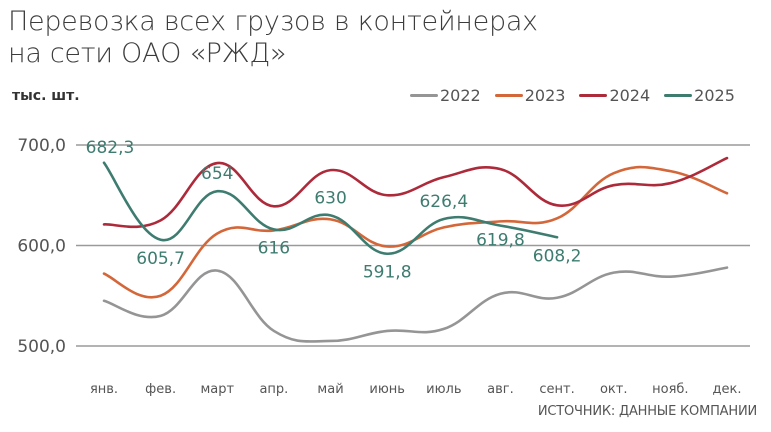 Image resolution: width=771 pixels, height=432 pixels. I want to click on data-label-2025: 608,2, so click(557, 256).